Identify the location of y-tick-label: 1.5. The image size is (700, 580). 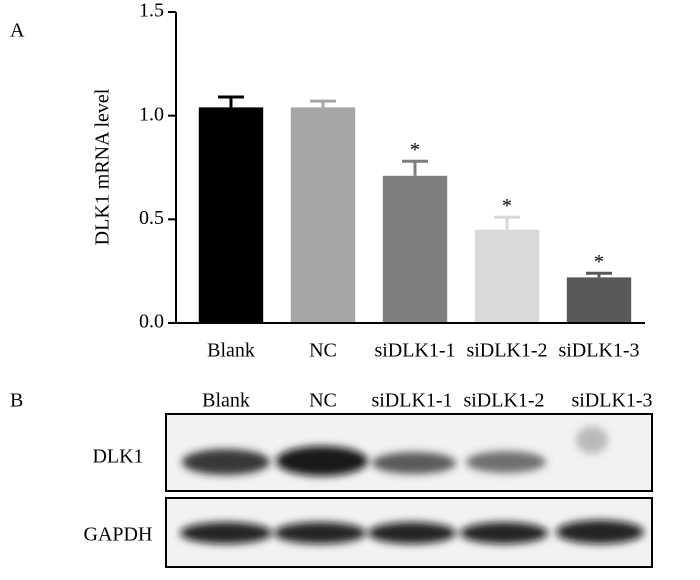
(151, 11).